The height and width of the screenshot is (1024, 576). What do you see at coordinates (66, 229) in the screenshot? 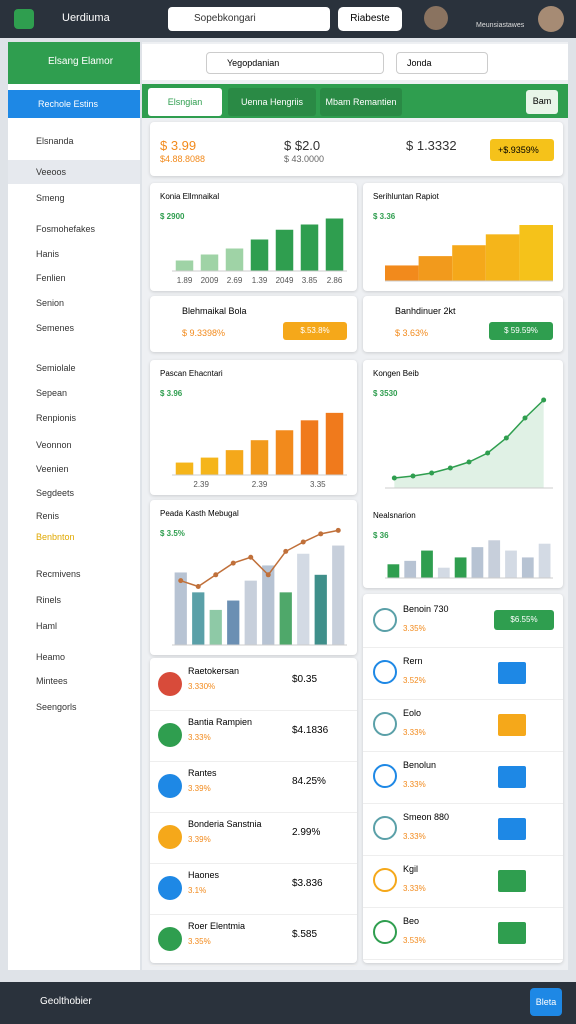
I see `sidebar-item: Fosmohefakes` at bounding box center [66, 229].